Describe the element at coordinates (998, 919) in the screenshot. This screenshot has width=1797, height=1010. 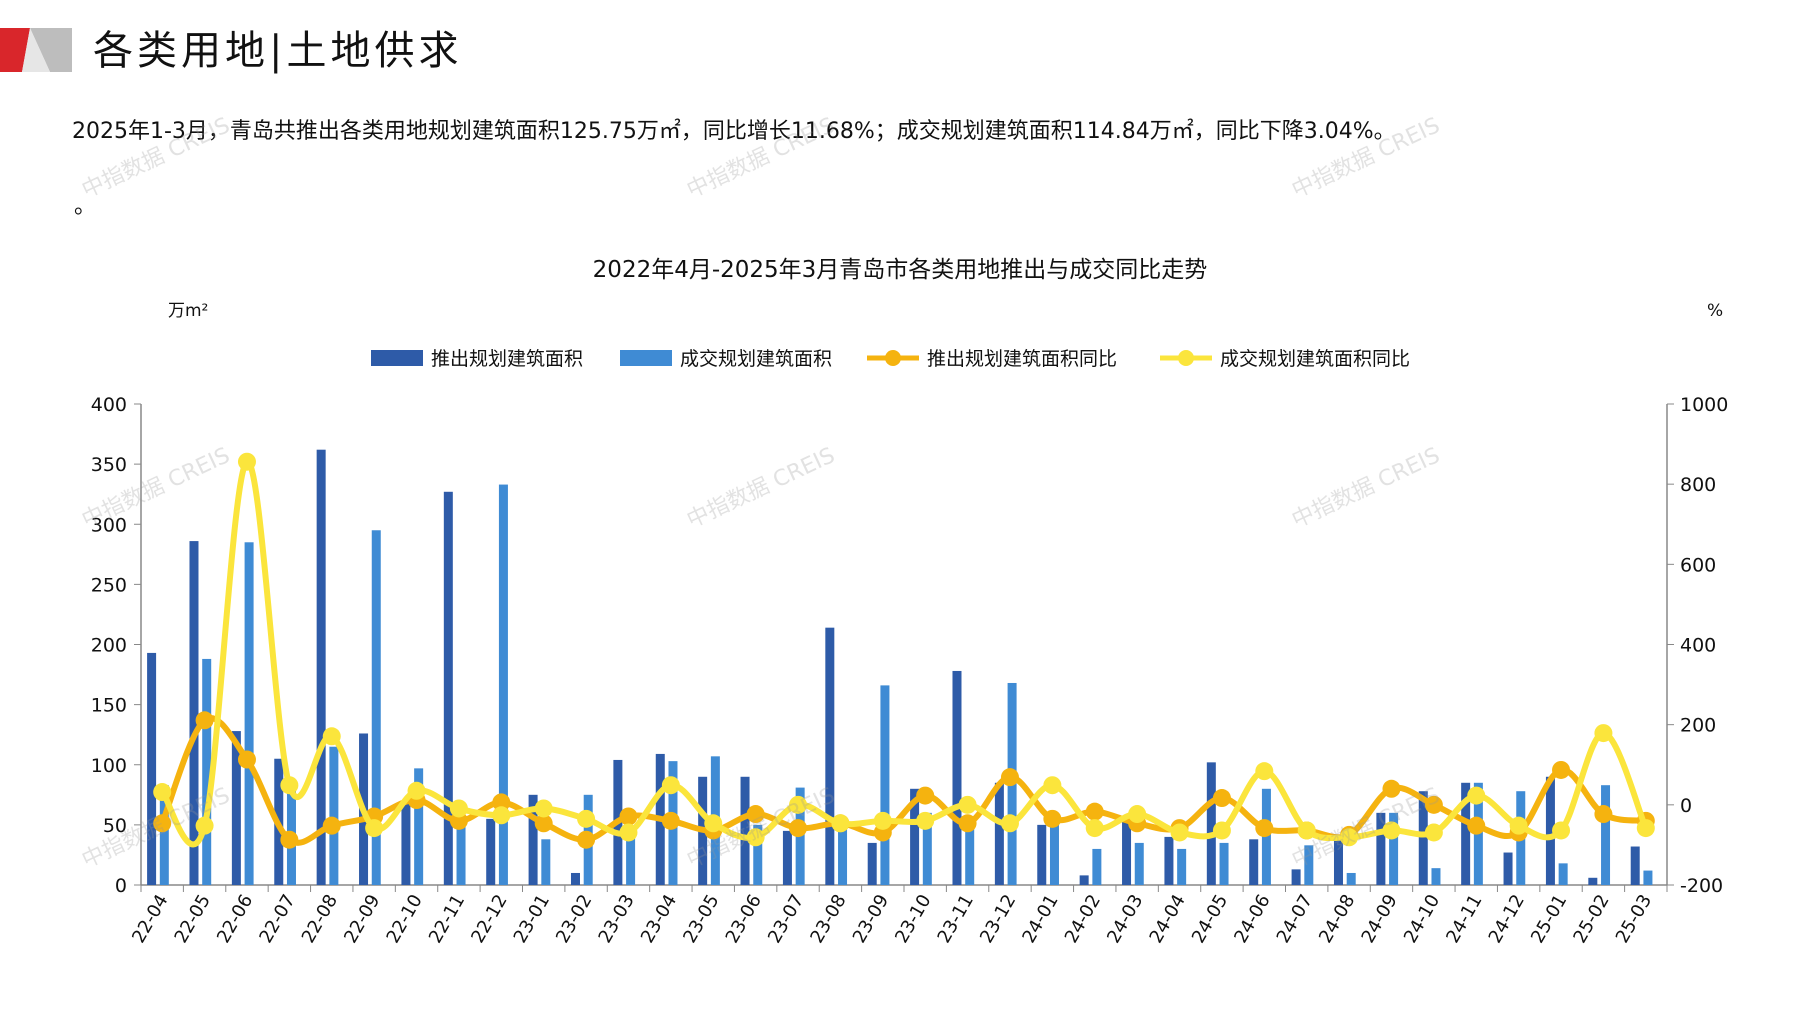
I see `x-tick-label: 23-12` at that location.